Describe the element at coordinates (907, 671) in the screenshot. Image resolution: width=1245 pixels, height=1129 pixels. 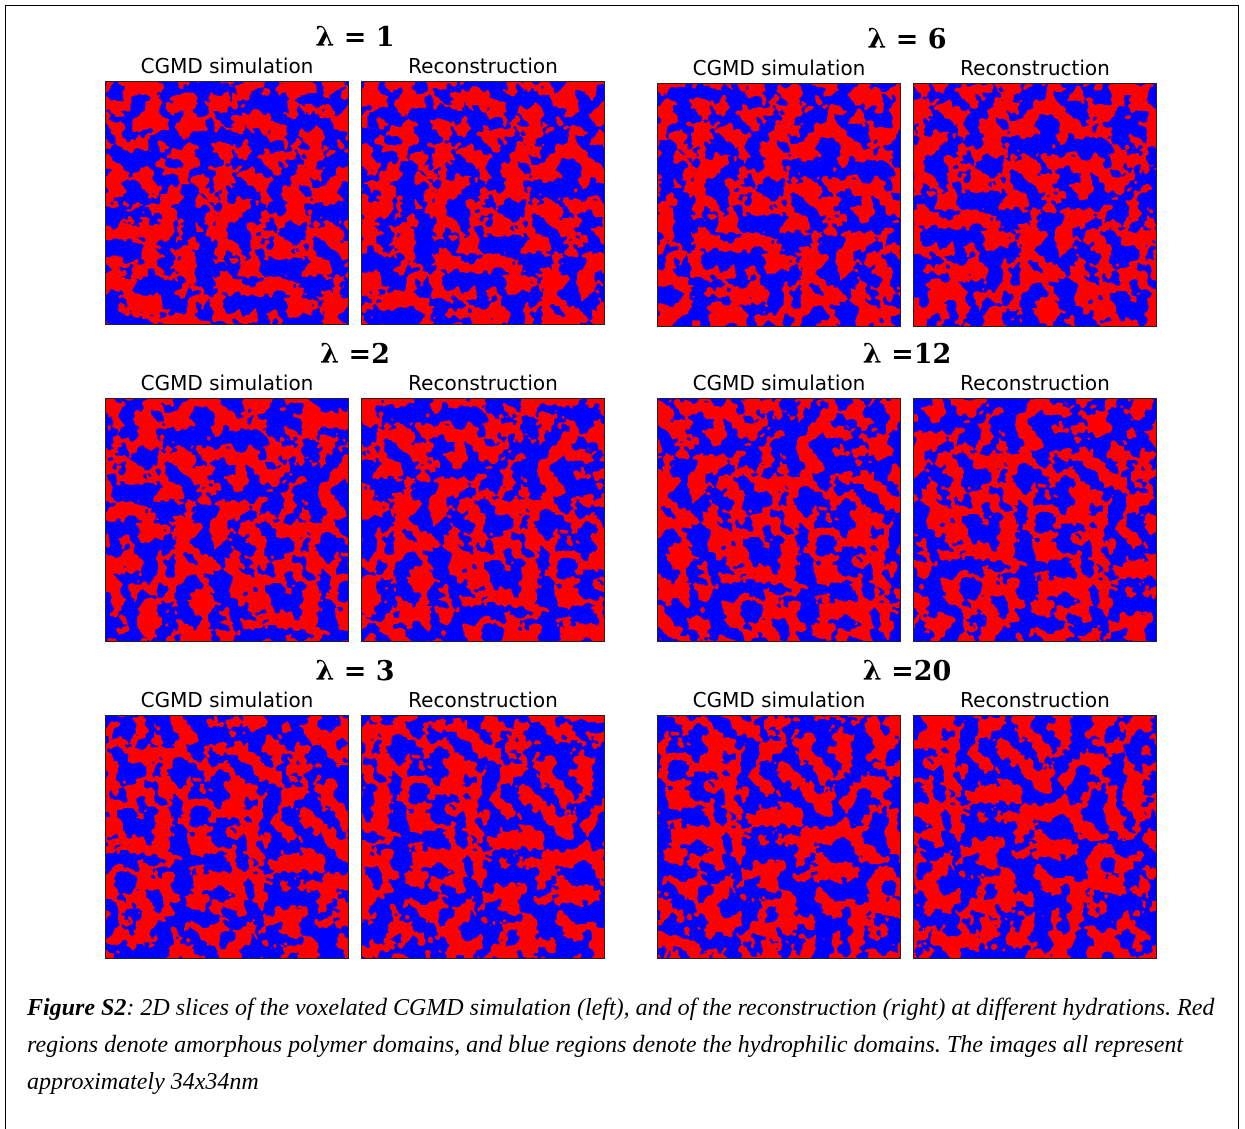
I see `panel-title: λ =20` at that location.